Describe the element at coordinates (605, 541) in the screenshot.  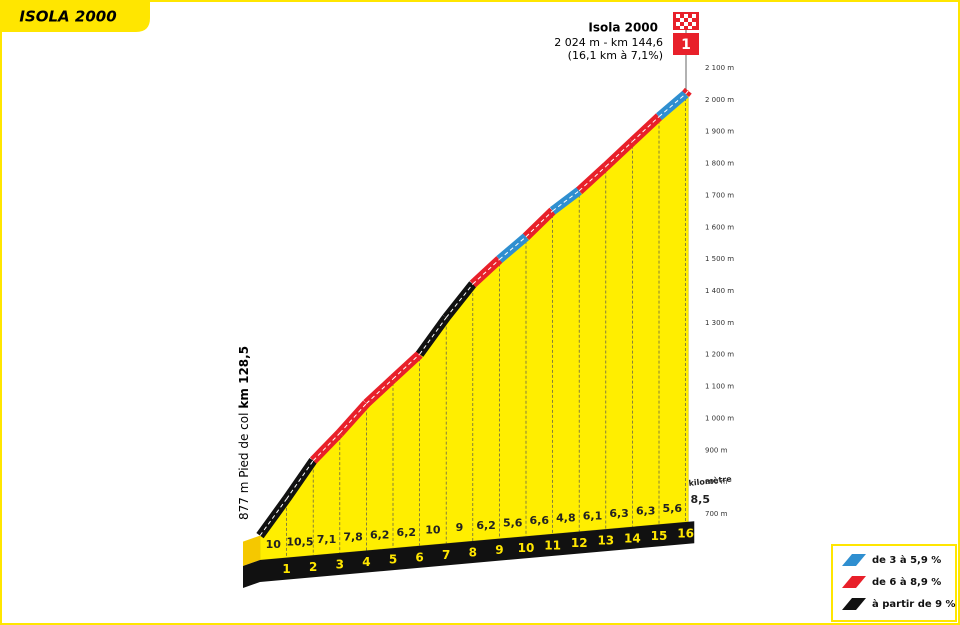
I see `km-label: 13` at that location.